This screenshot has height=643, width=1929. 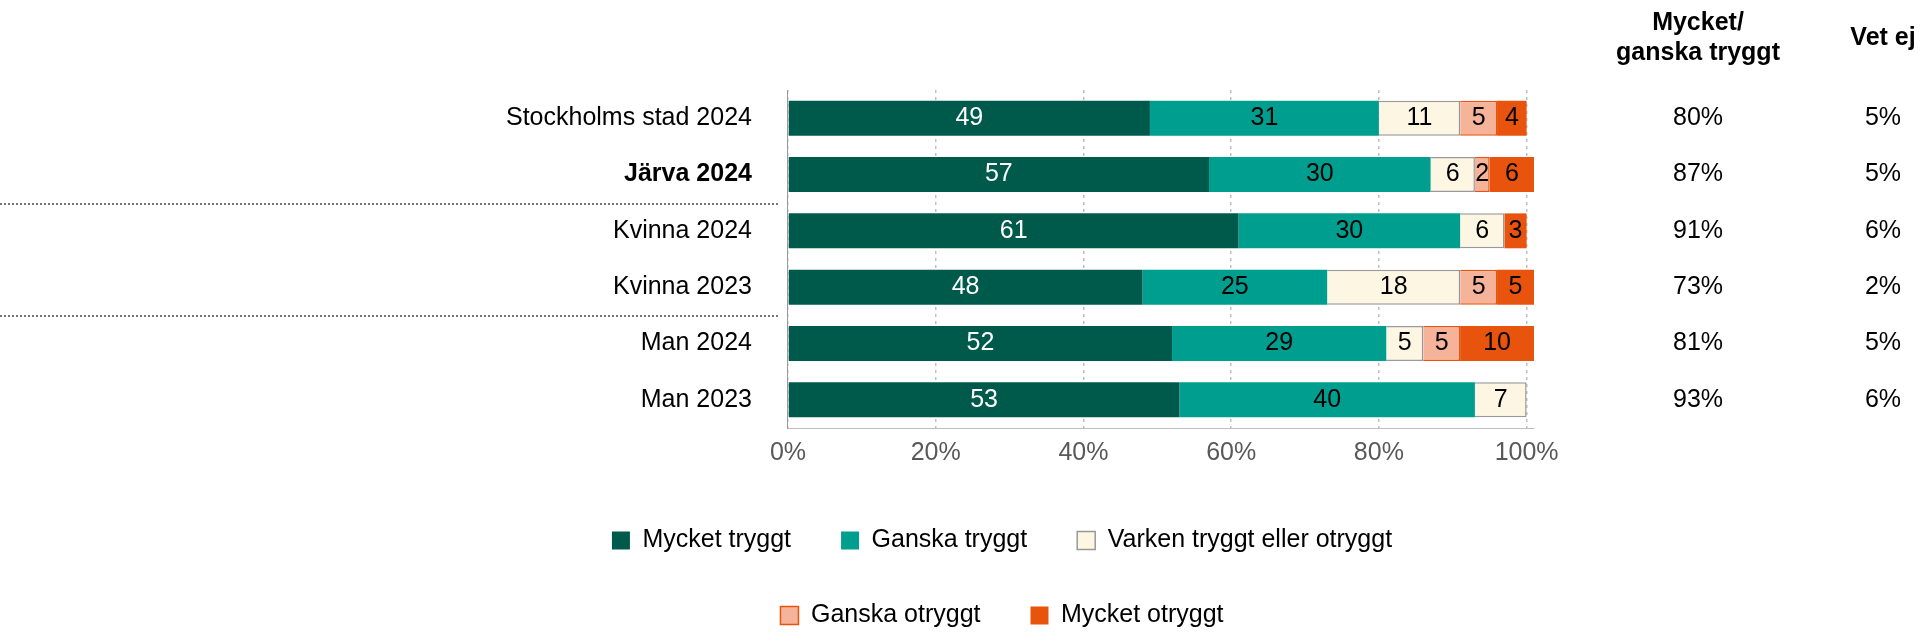 I want to click on text: 93%, so click(x=1698, y=397).